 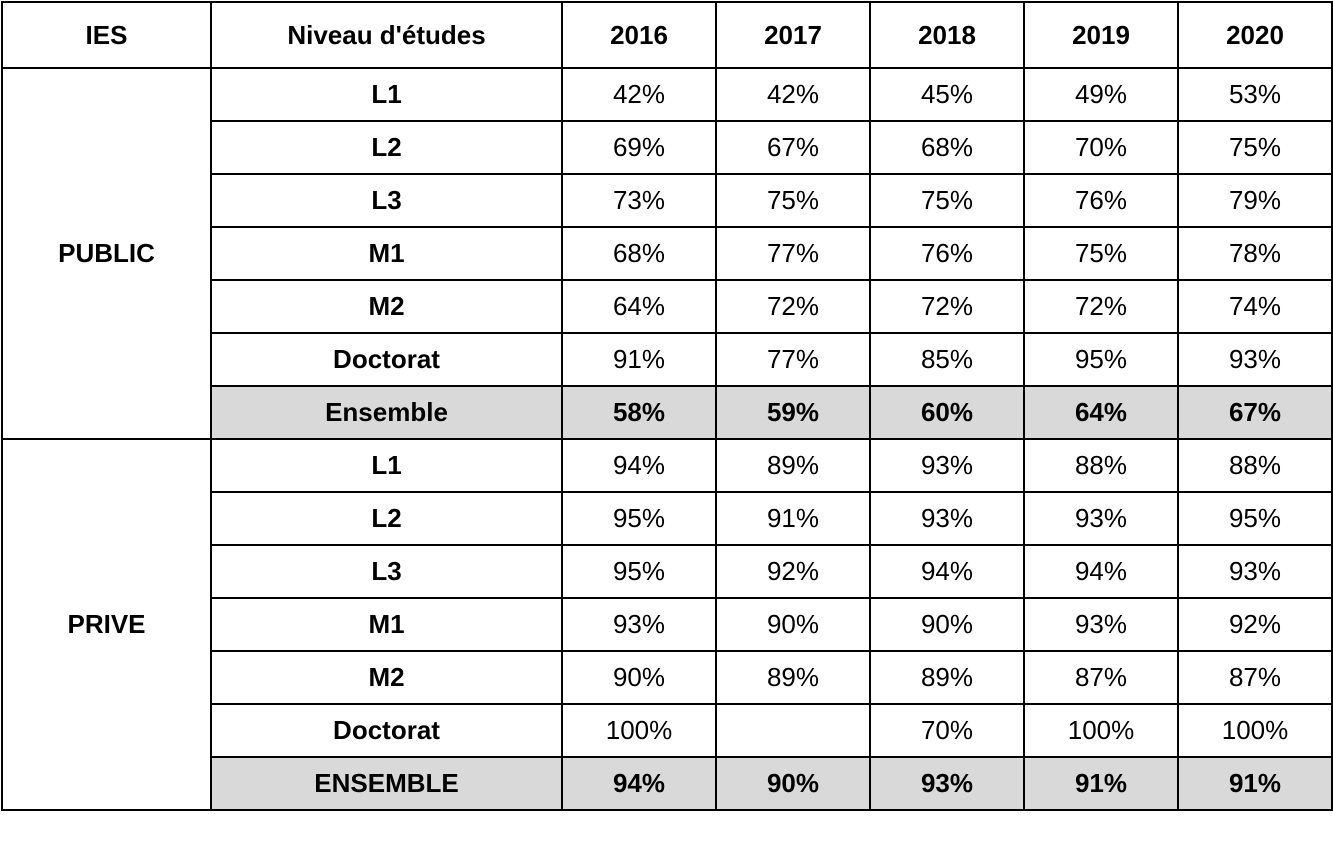 I want to click on table-row: Doctorat 100% 70% 100% 100%, so click(x=667, y=730).